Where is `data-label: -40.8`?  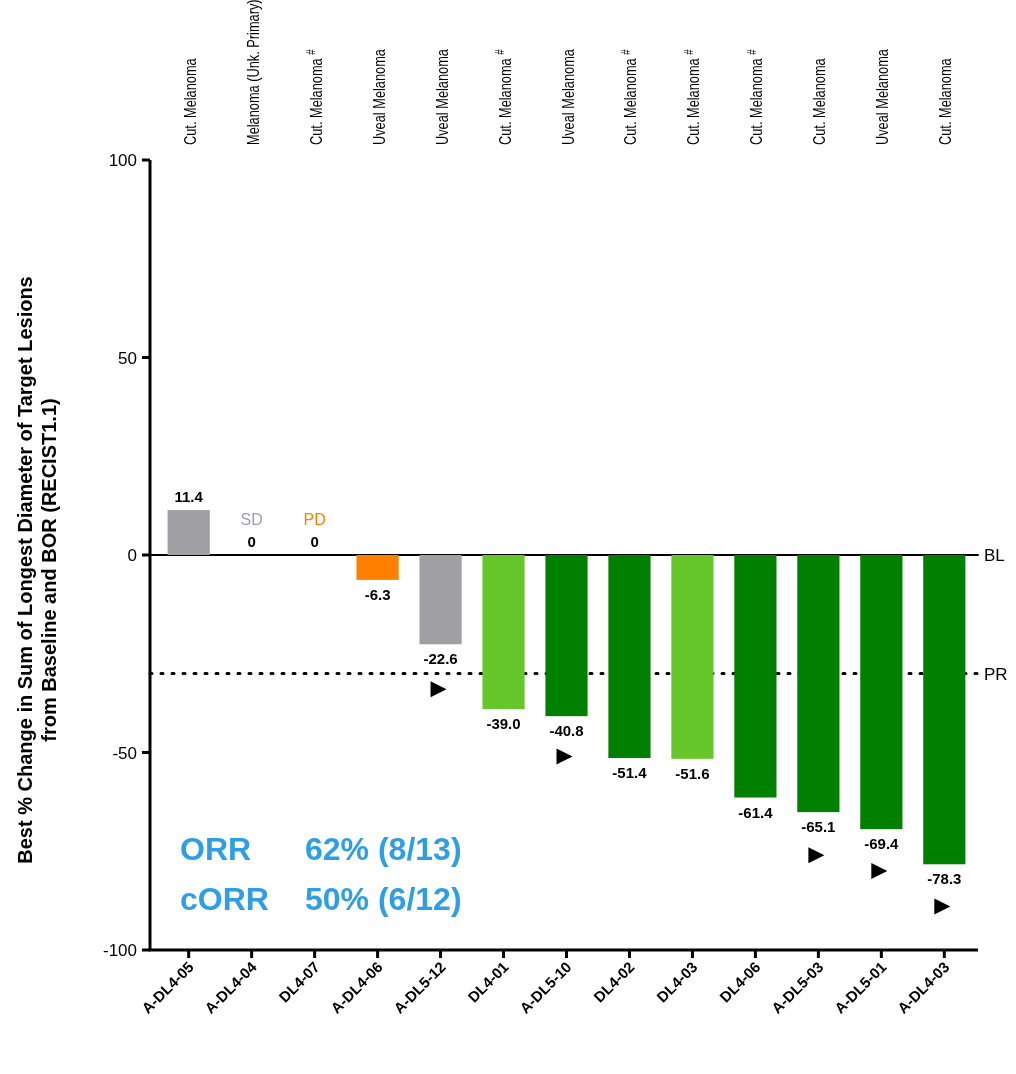
data-label: -40.8 is located at coordinates (566, 731).